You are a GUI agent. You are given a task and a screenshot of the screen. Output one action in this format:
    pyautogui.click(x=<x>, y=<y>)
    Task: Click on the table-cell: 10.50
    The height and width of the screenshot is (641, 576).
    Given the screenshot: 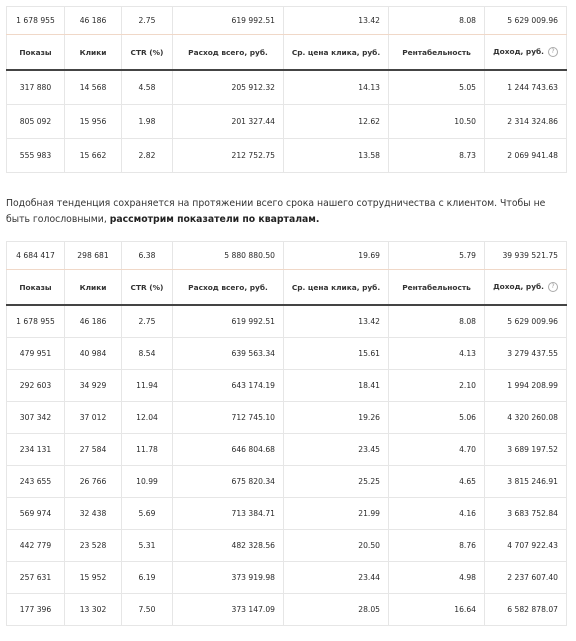 What is the action you would take?
    pyautogui.click(x=436, y=121)
    